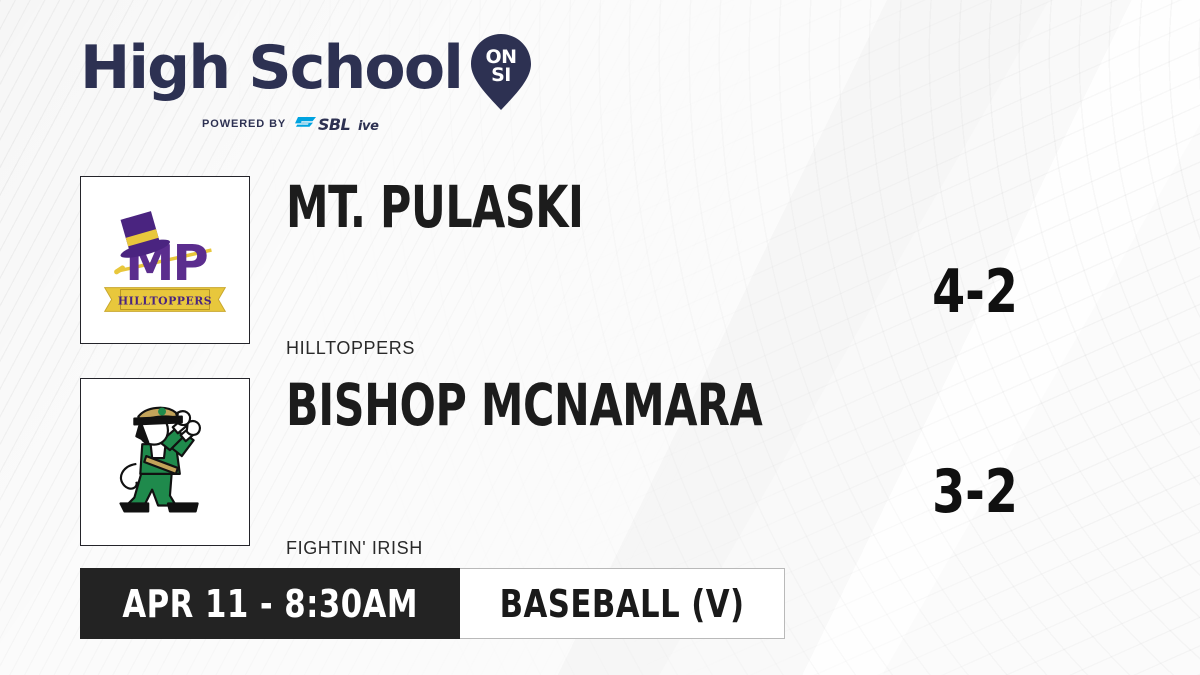 The image size is (1200, 675). I want to click on game-sport-panel: BASEBALL (V), so click(623, 603).